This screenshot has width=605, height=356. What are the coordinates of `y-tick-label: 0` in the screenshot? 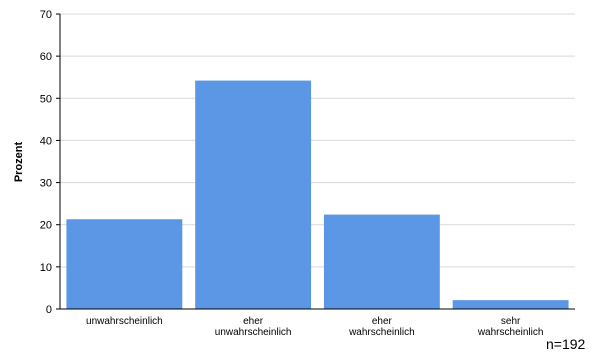 It's located at (49, 310).